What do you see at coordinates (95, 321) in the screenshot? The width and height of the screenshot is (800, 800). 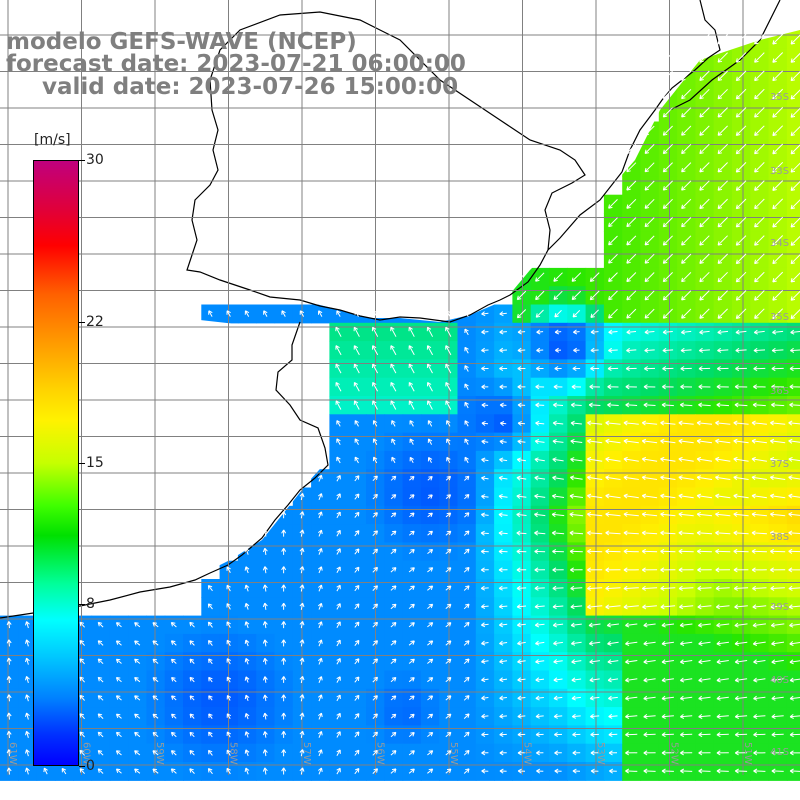 I see `colorbar-tick-label: 22` at bounding box center [95, 321].